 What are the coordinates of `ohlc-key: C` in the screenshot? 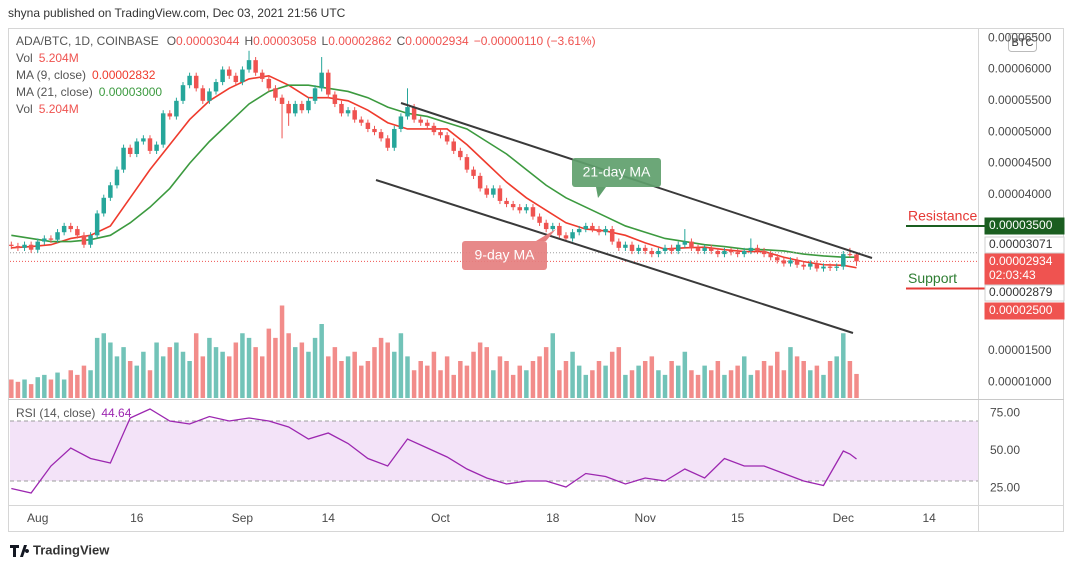 It's located at (401, 41).